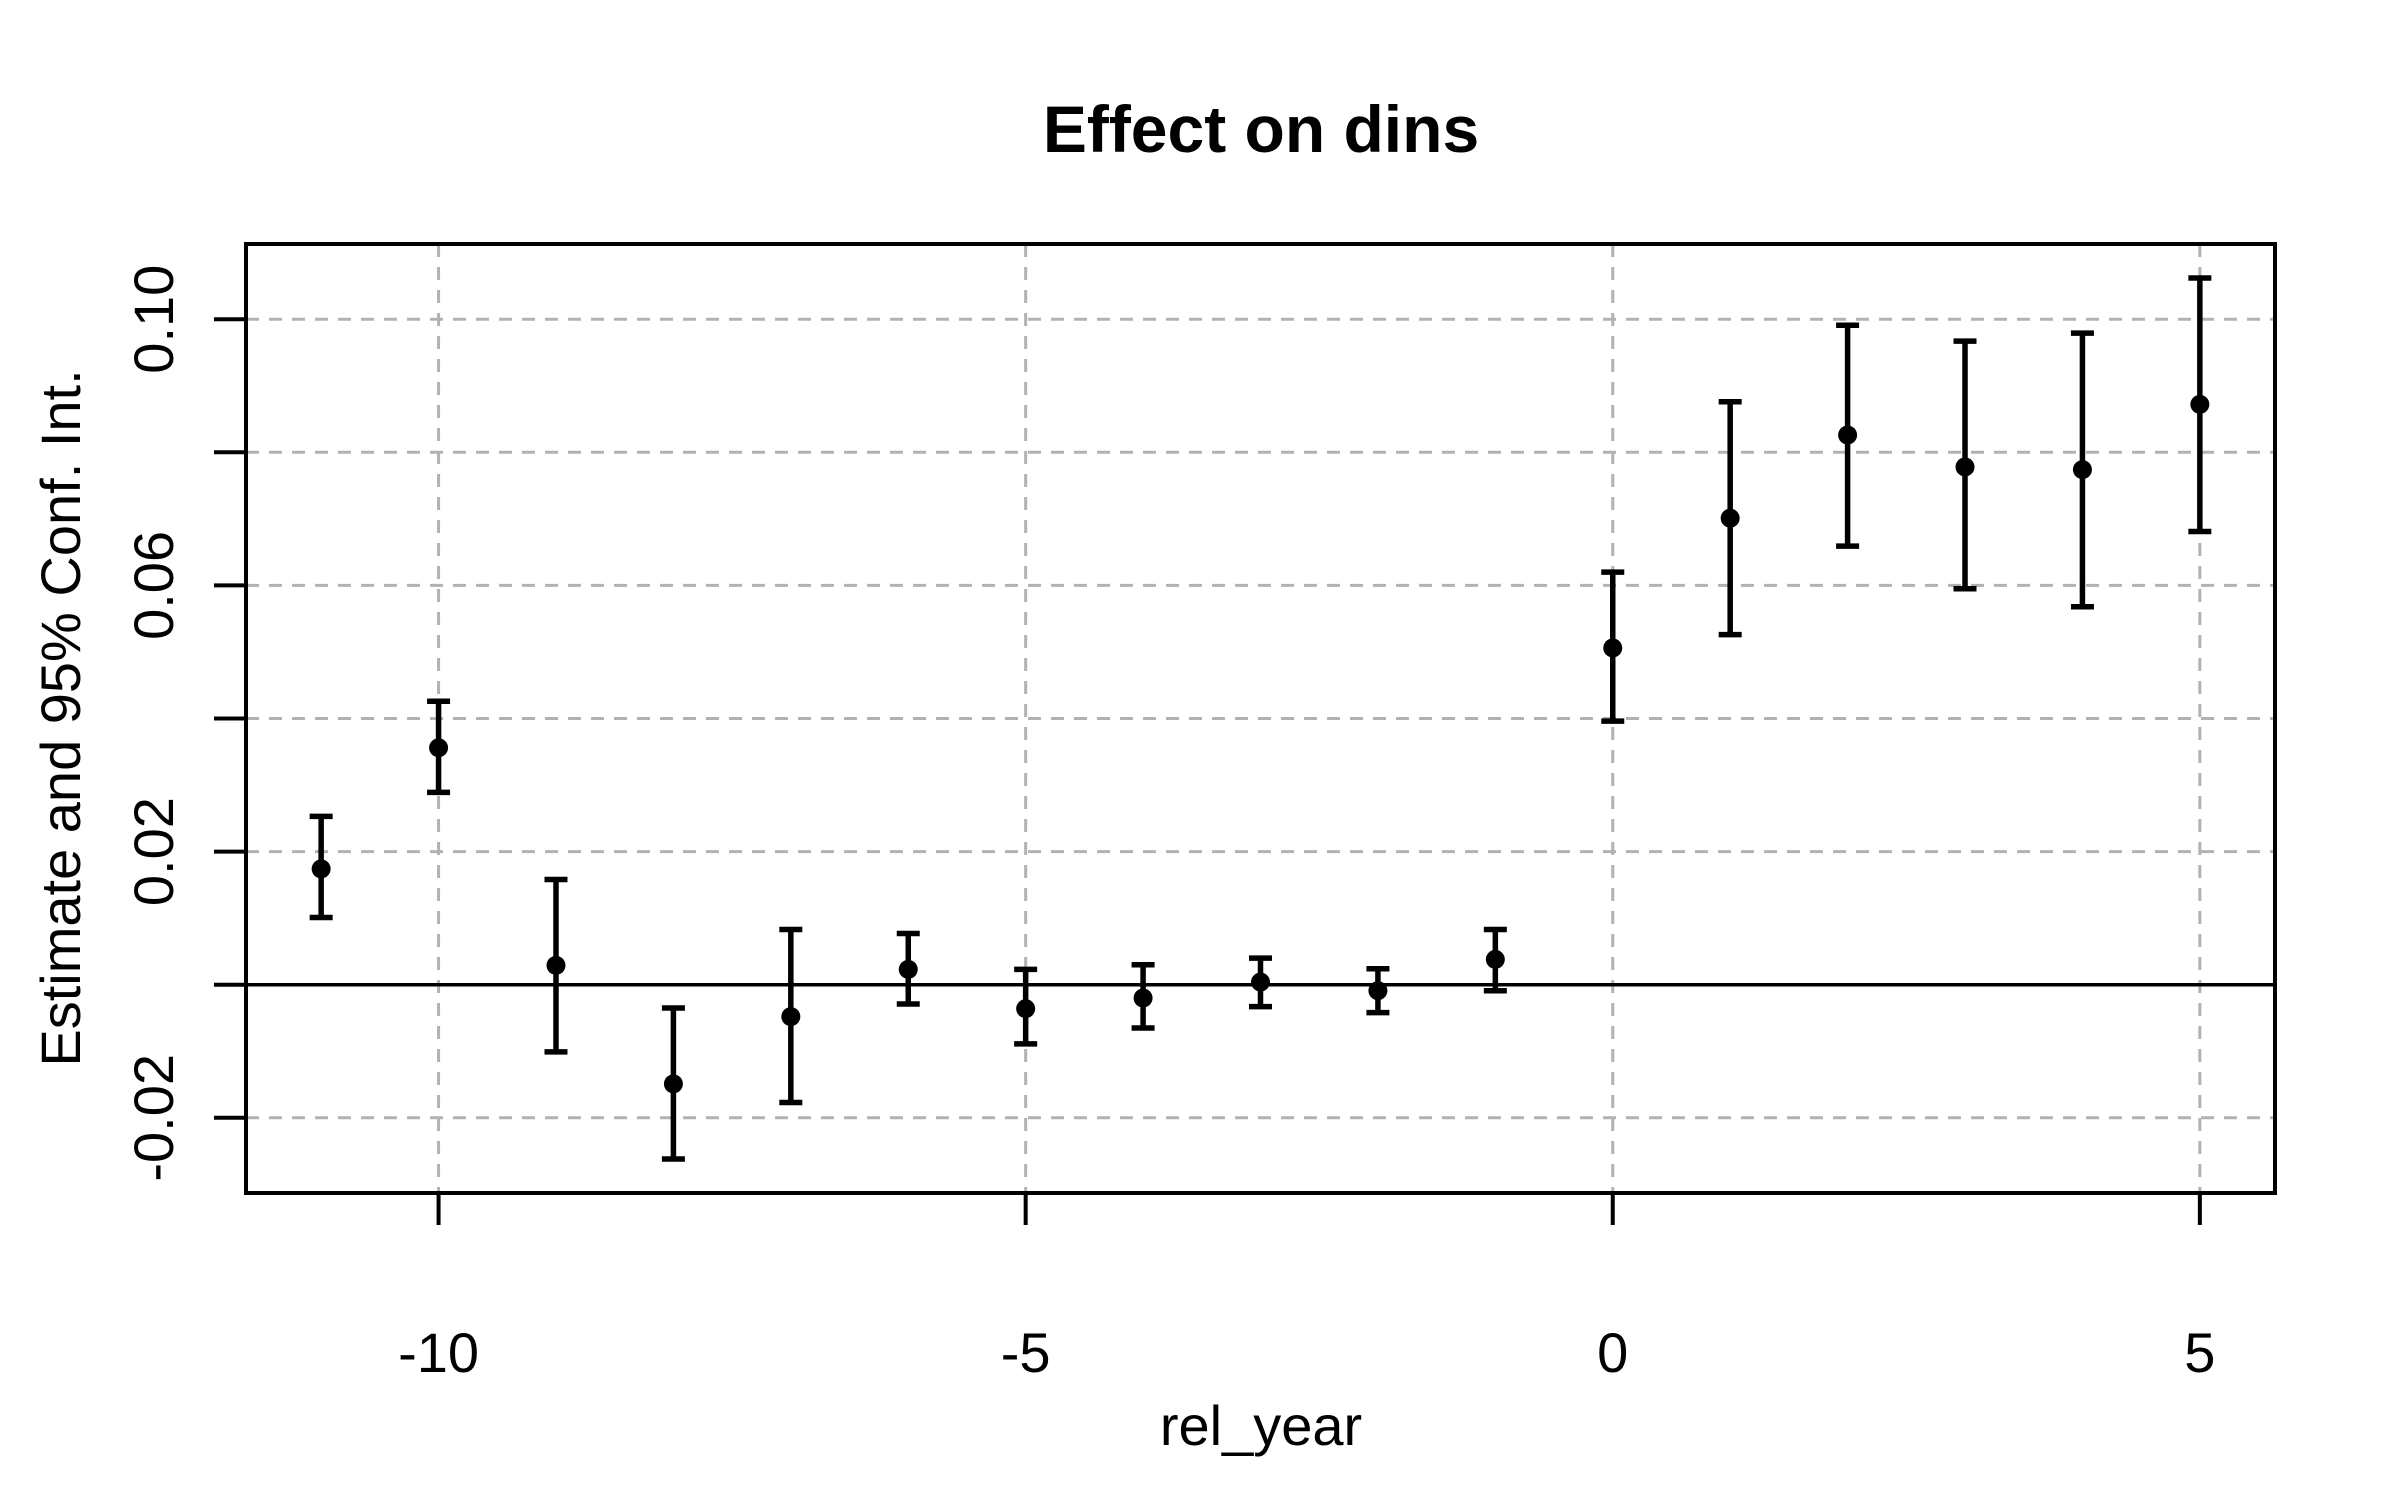  Describe the element at coordinates (1261, 129) in the screenshot. I see `plot-title: Effect on dins` at that location.